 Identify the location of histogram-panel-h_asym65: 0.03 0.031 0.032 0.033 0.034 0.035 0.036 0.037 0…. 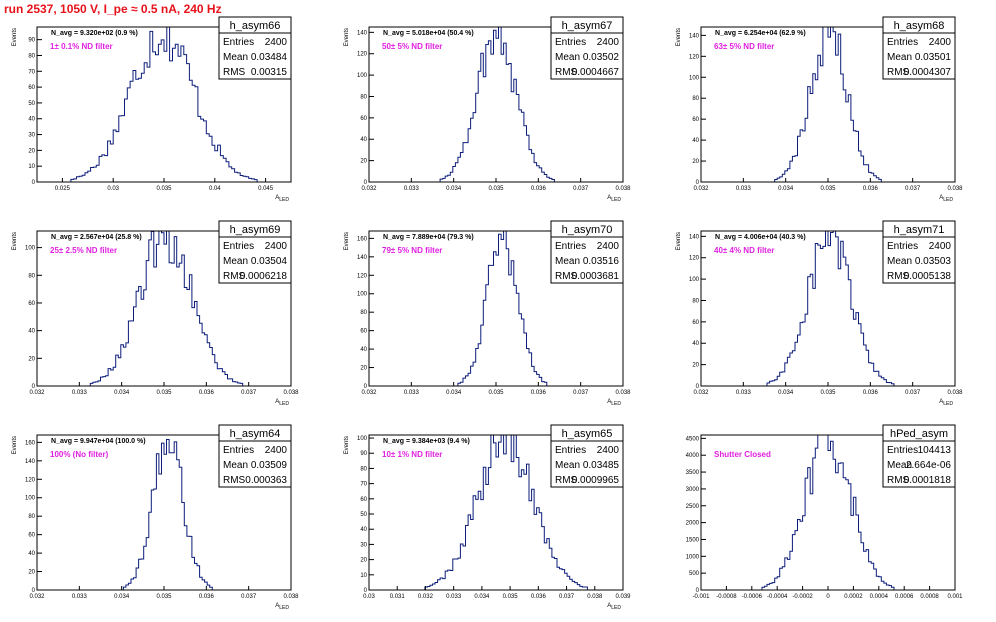
(487, 517).